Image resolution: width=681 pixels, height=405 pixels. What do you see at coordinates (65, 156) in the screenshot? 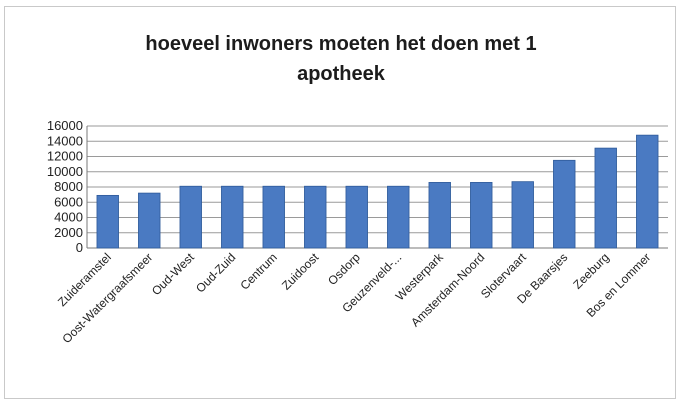
I see `y-tick-label: 12000` at bounding box center [65, 156].